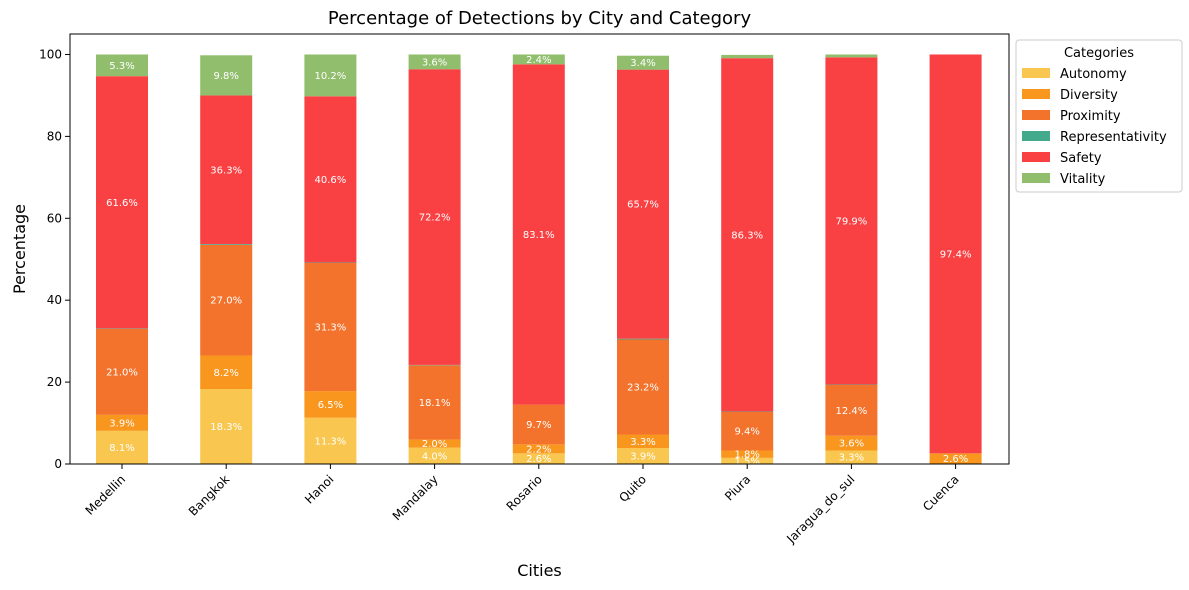 Image resolution: width=1189 pixels, height=590 pixels. What do you see at coordinates (632, 488) in the screenshot?
I see `x-tick-label: Quito` at bounding box center [632, 488].